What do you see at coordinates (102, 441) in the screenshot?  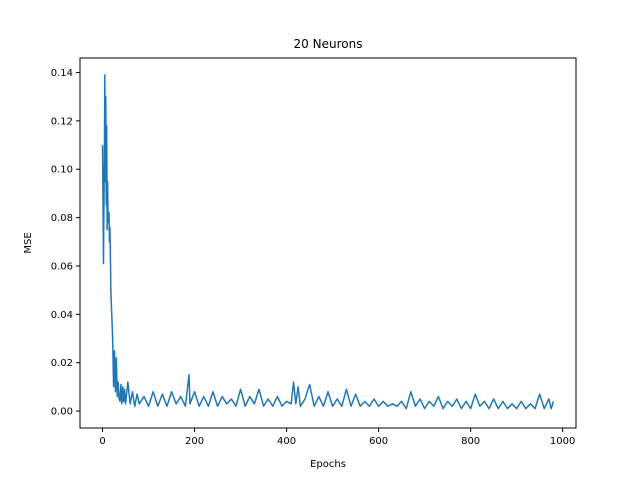 I see `x-tick-label: 0` at bounding box center [102, 441].